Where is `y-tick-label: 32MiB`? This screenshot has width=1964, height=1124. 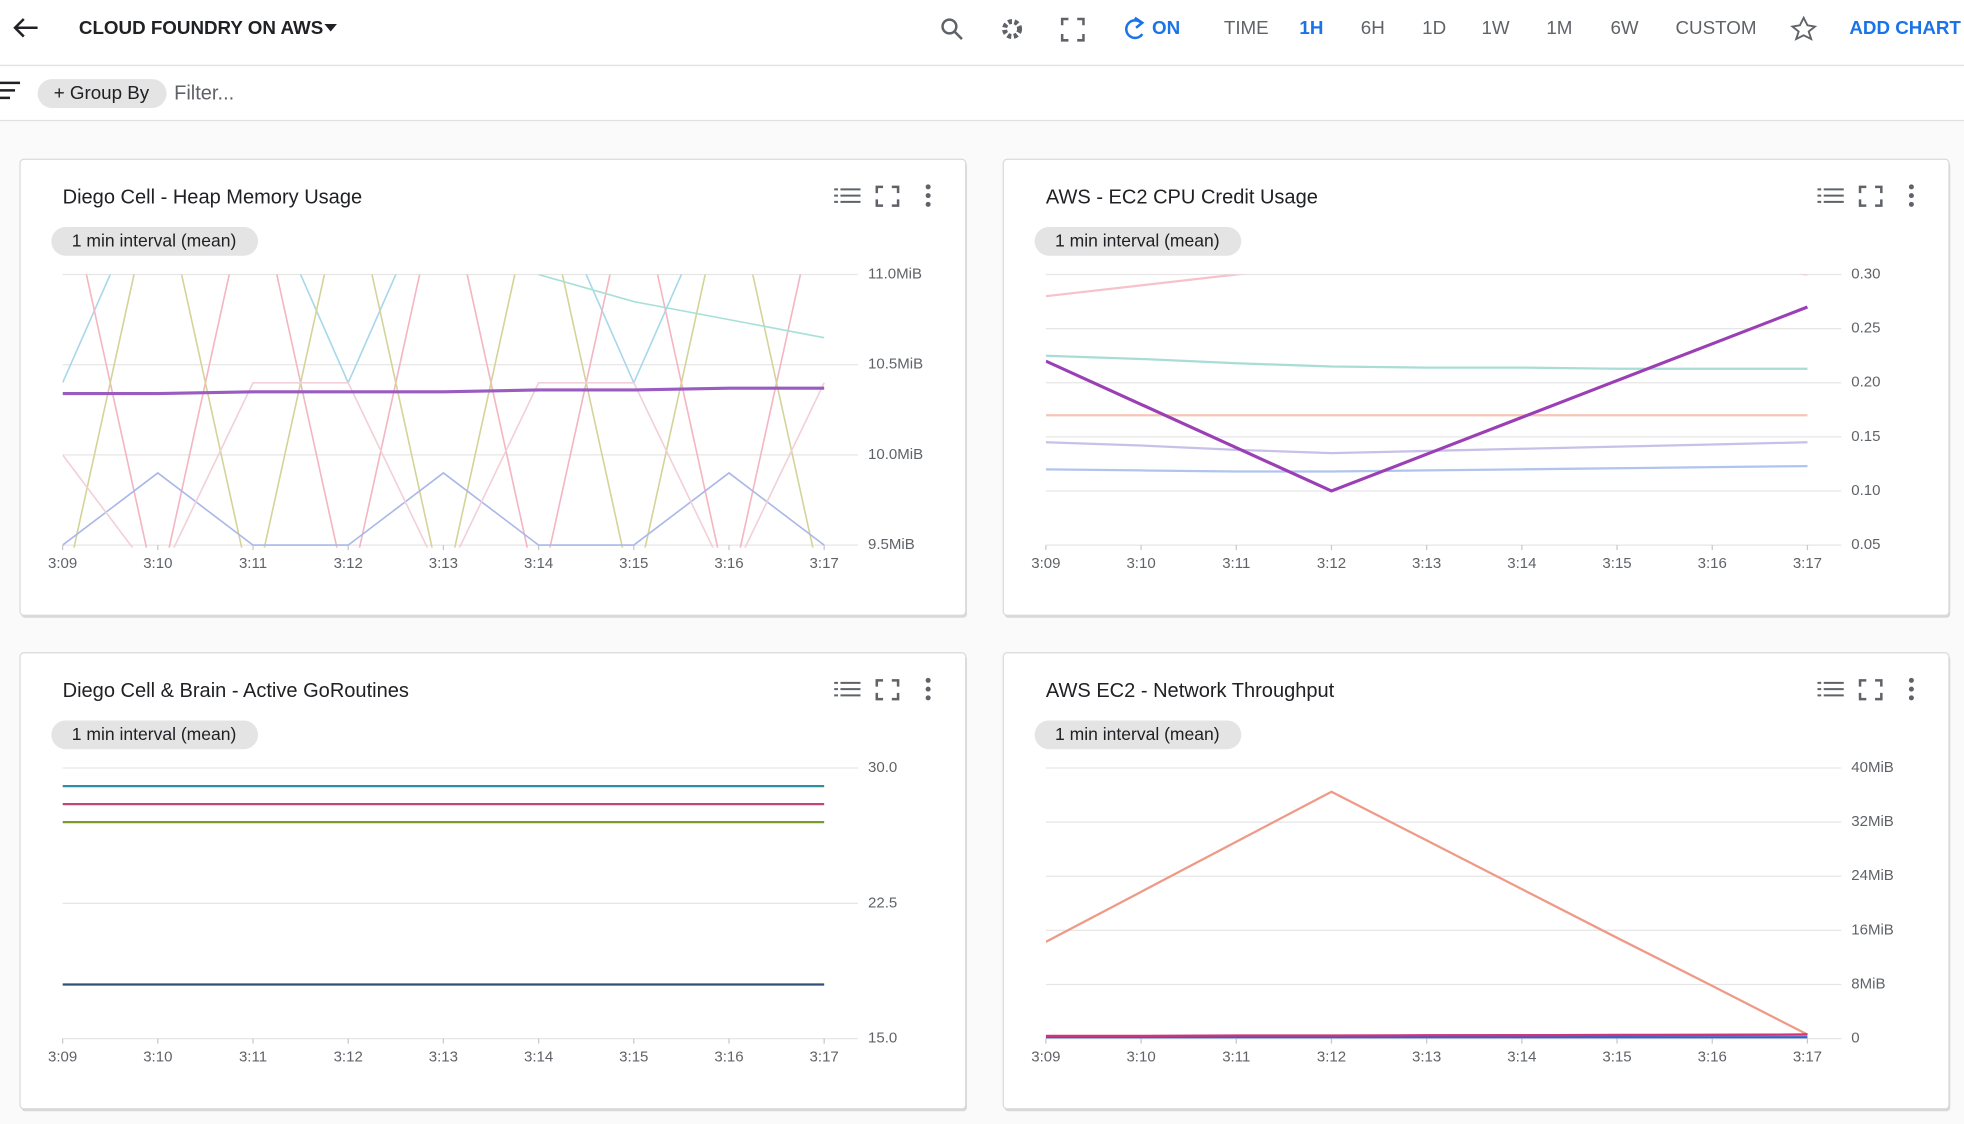 y-tick-label: 32MiB is located at coordinates (1872, 821).